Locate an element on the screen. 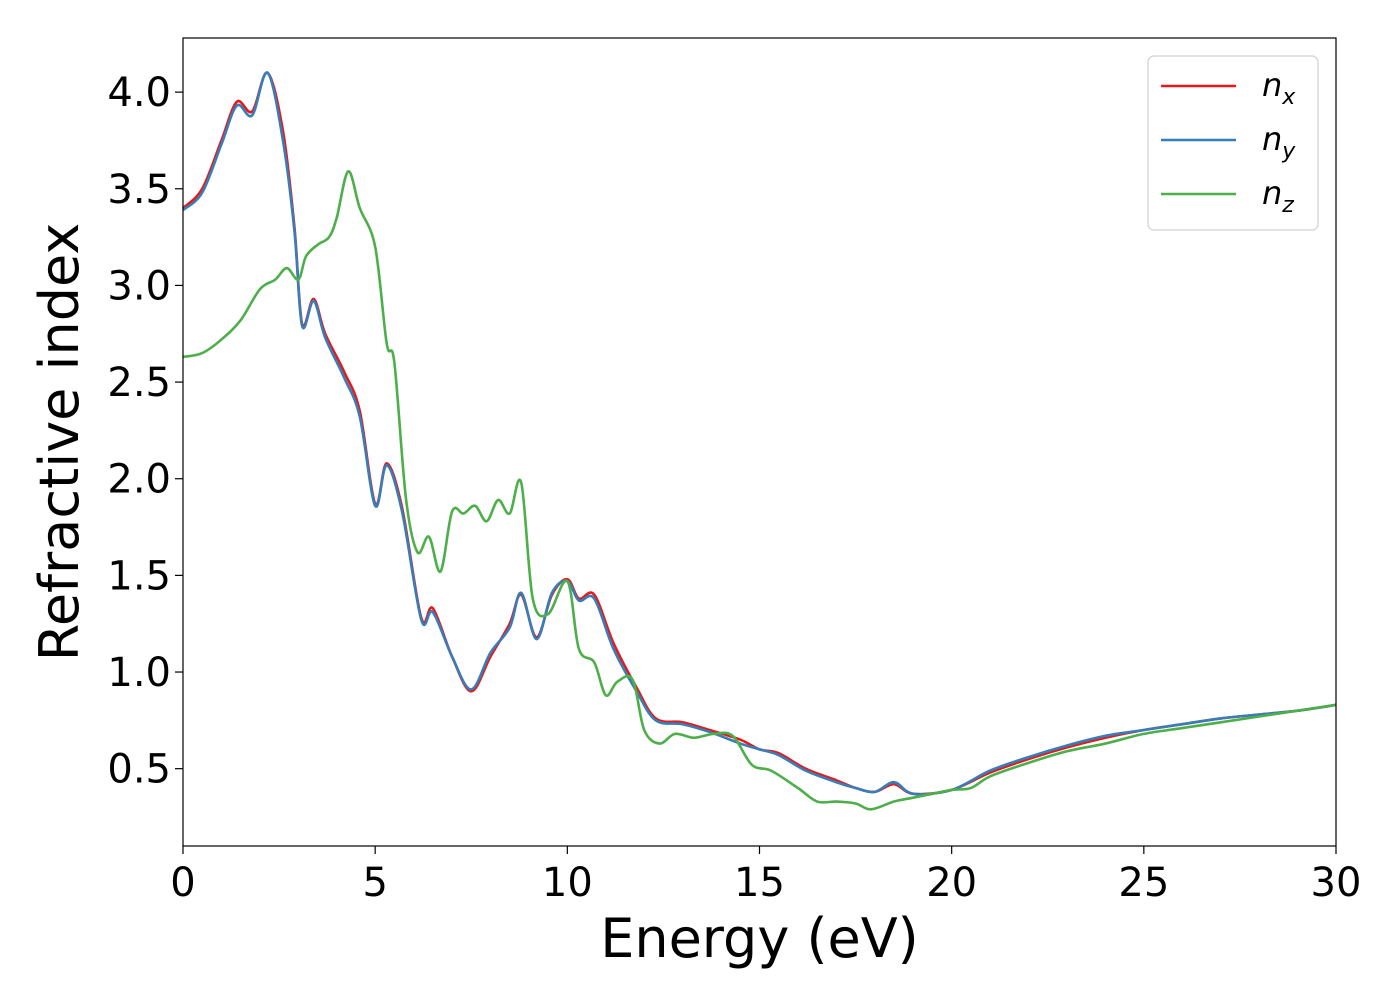 The height and width of the screenshot is (1000, 1400). legend-label-x: nx is located at coordinates (1279, 88).